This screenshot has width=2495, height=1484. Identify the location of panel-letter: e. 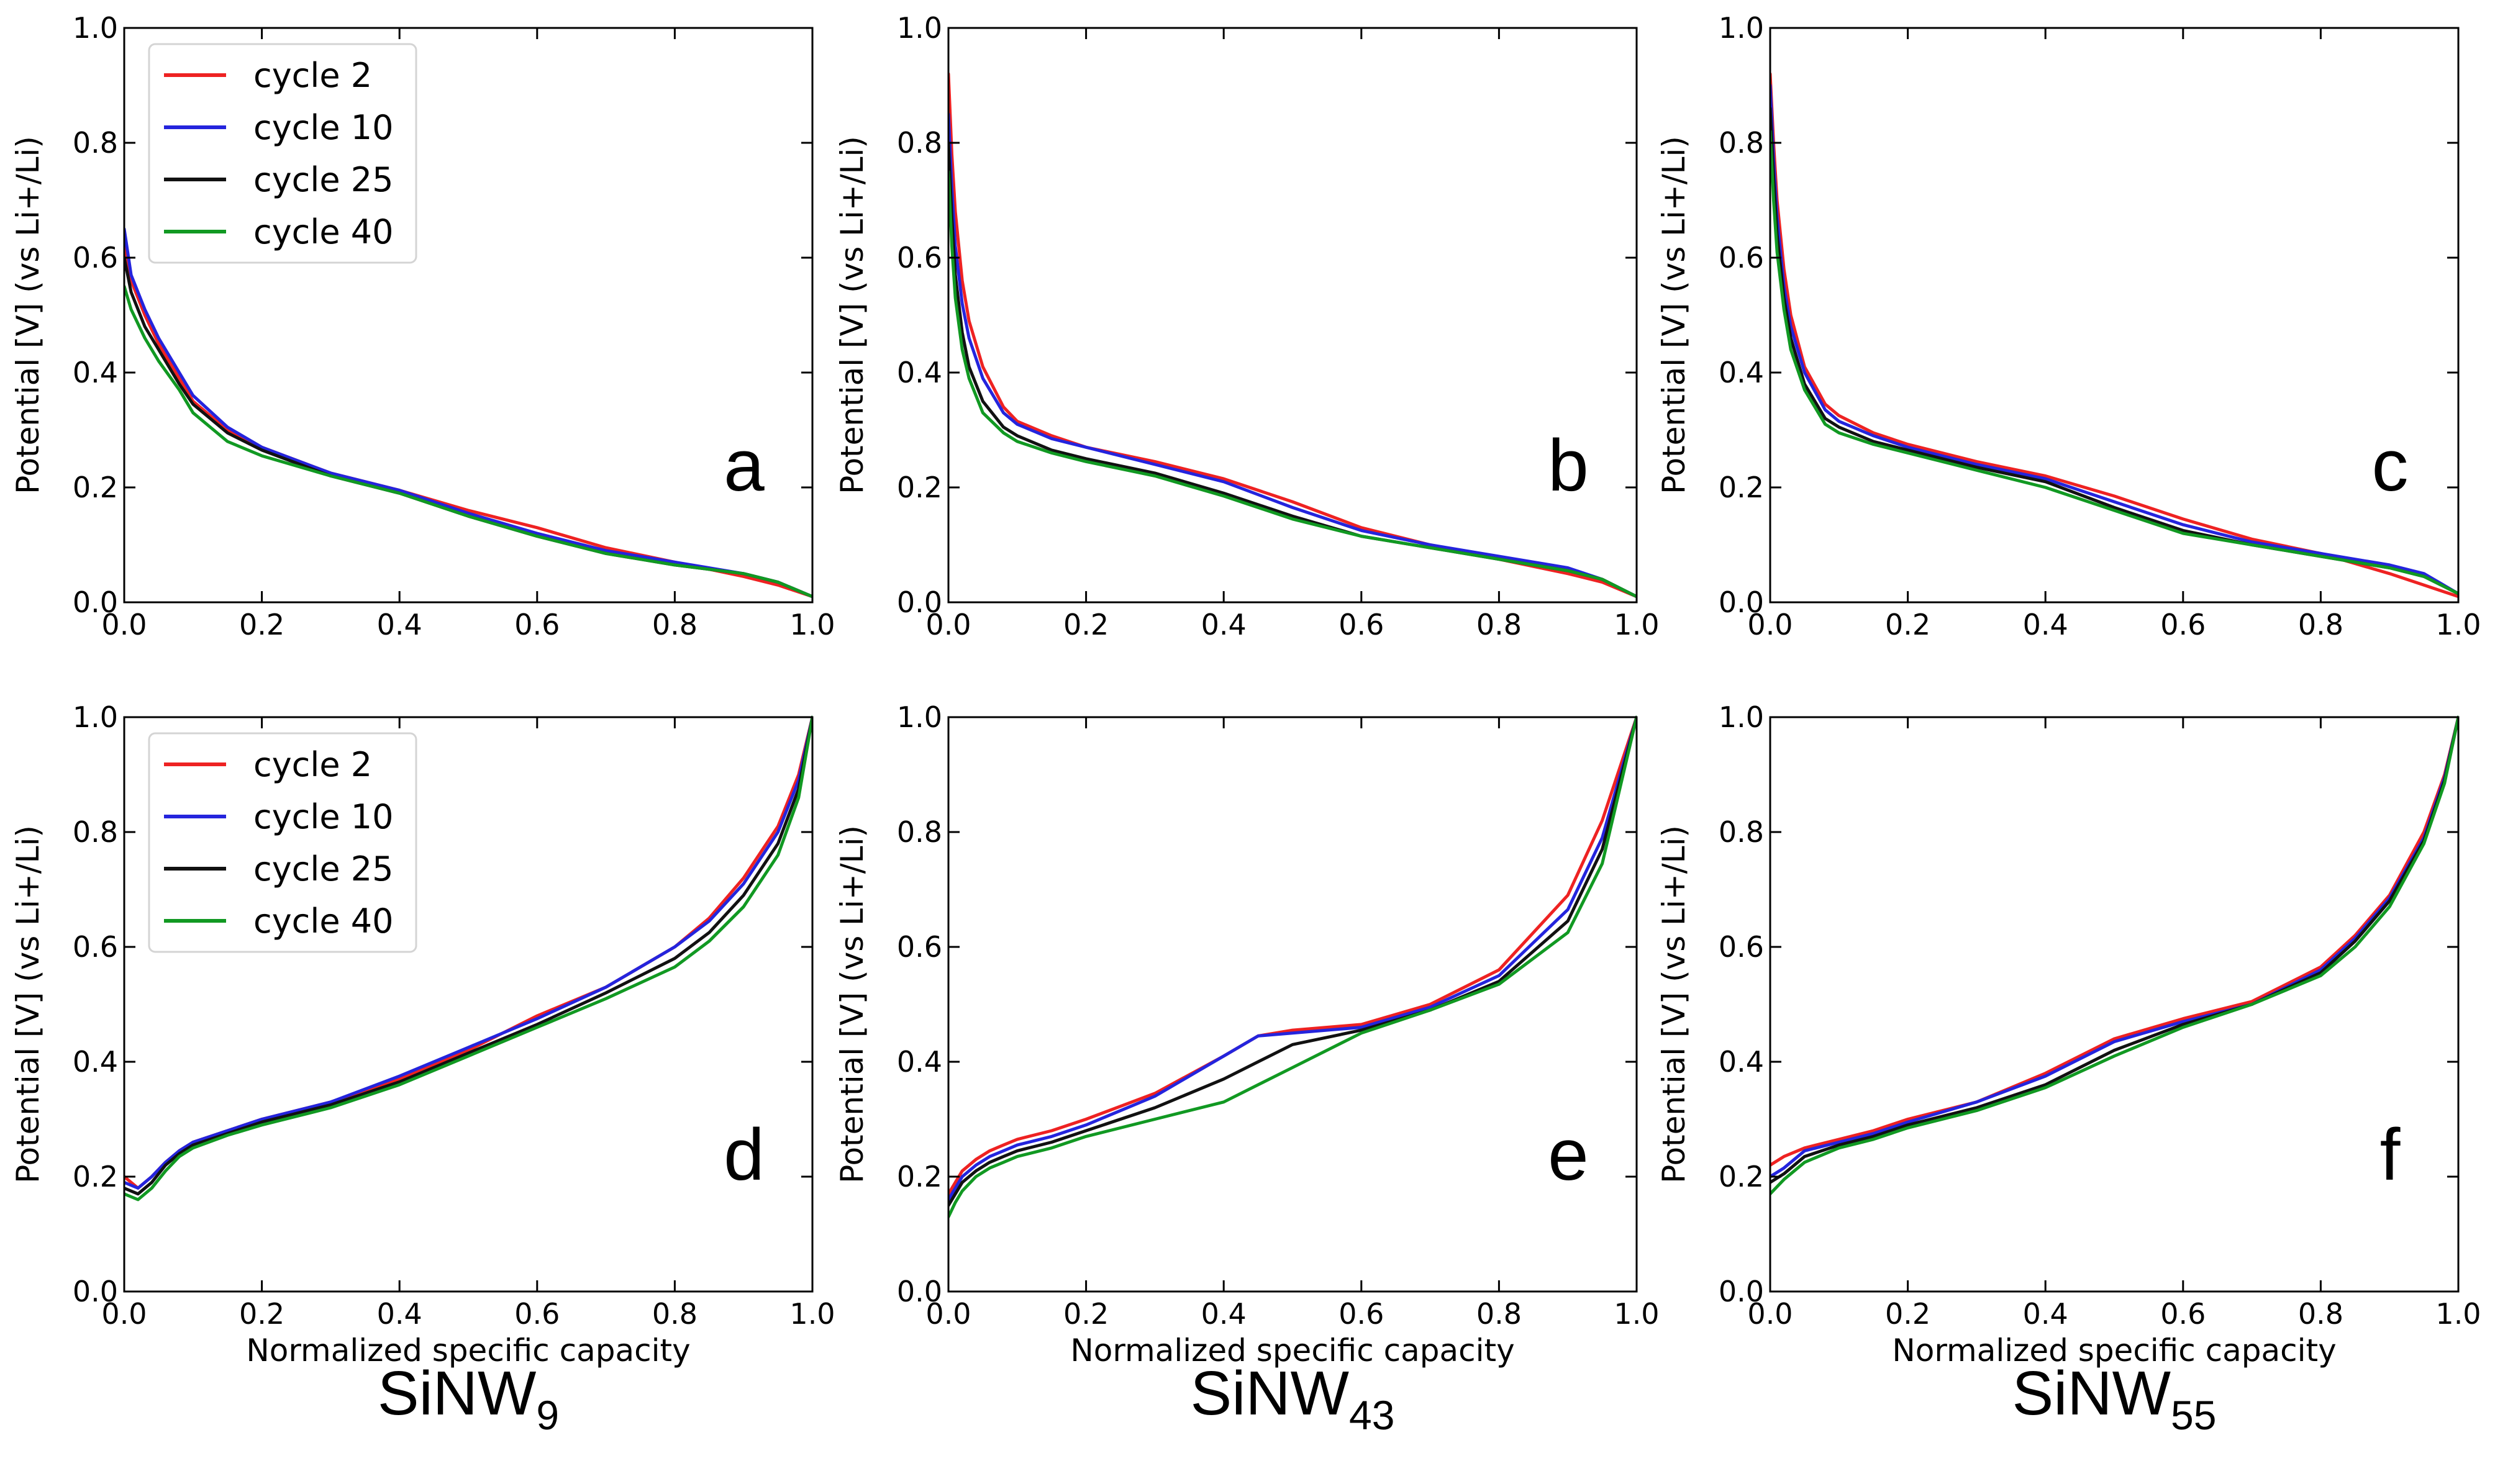
(1568, 1155).